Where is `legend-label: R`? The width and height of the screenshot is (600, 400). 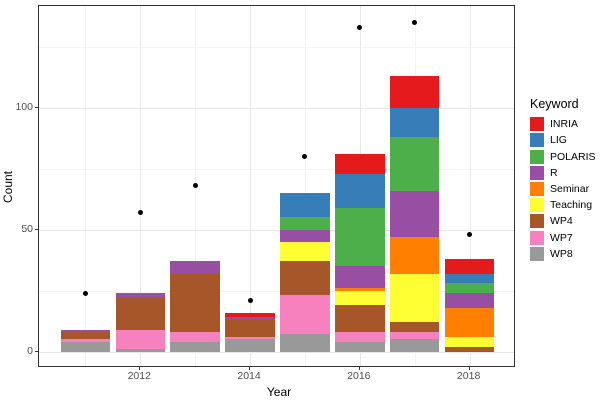
legend-label: R is located at coordinates (554, 172).